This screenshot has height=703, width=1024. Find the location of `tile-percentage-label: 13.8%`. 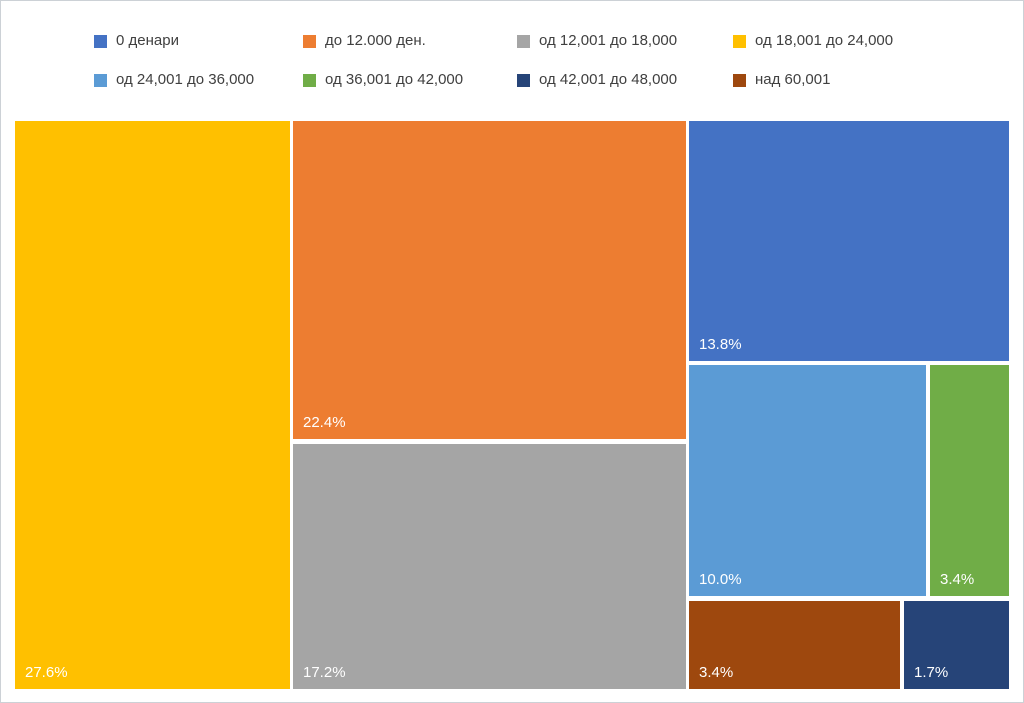

tile-percentage-label: 13.8% is located at coordinates (720, 344).